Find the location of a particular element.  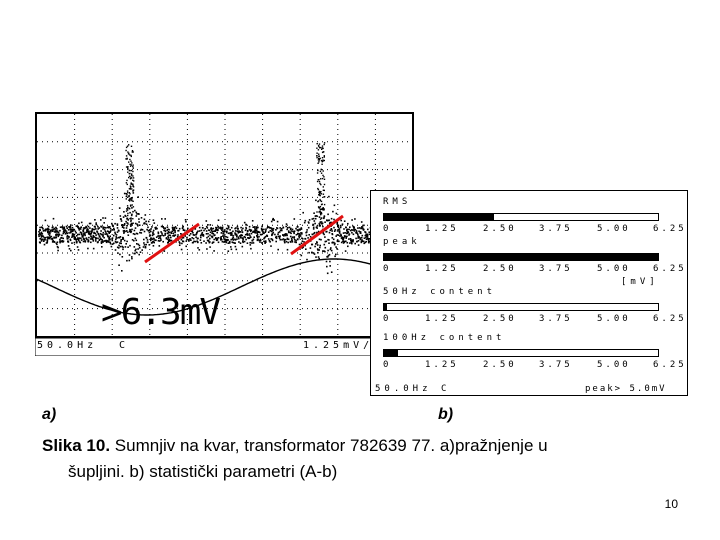

stats-section-label: 100Hz content is located at coordinates (444, 338).